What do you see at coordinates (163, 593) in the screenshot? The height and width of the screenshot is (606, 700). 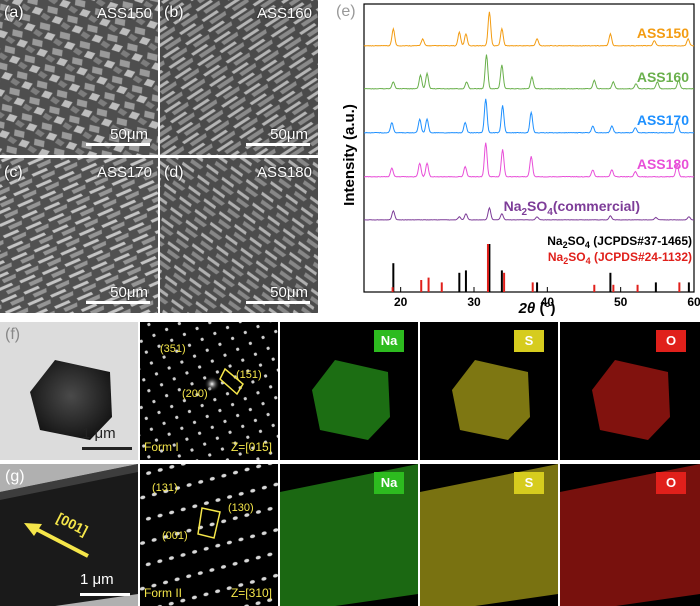 I see `form-label: Form II` at bounding box center [163, 593].